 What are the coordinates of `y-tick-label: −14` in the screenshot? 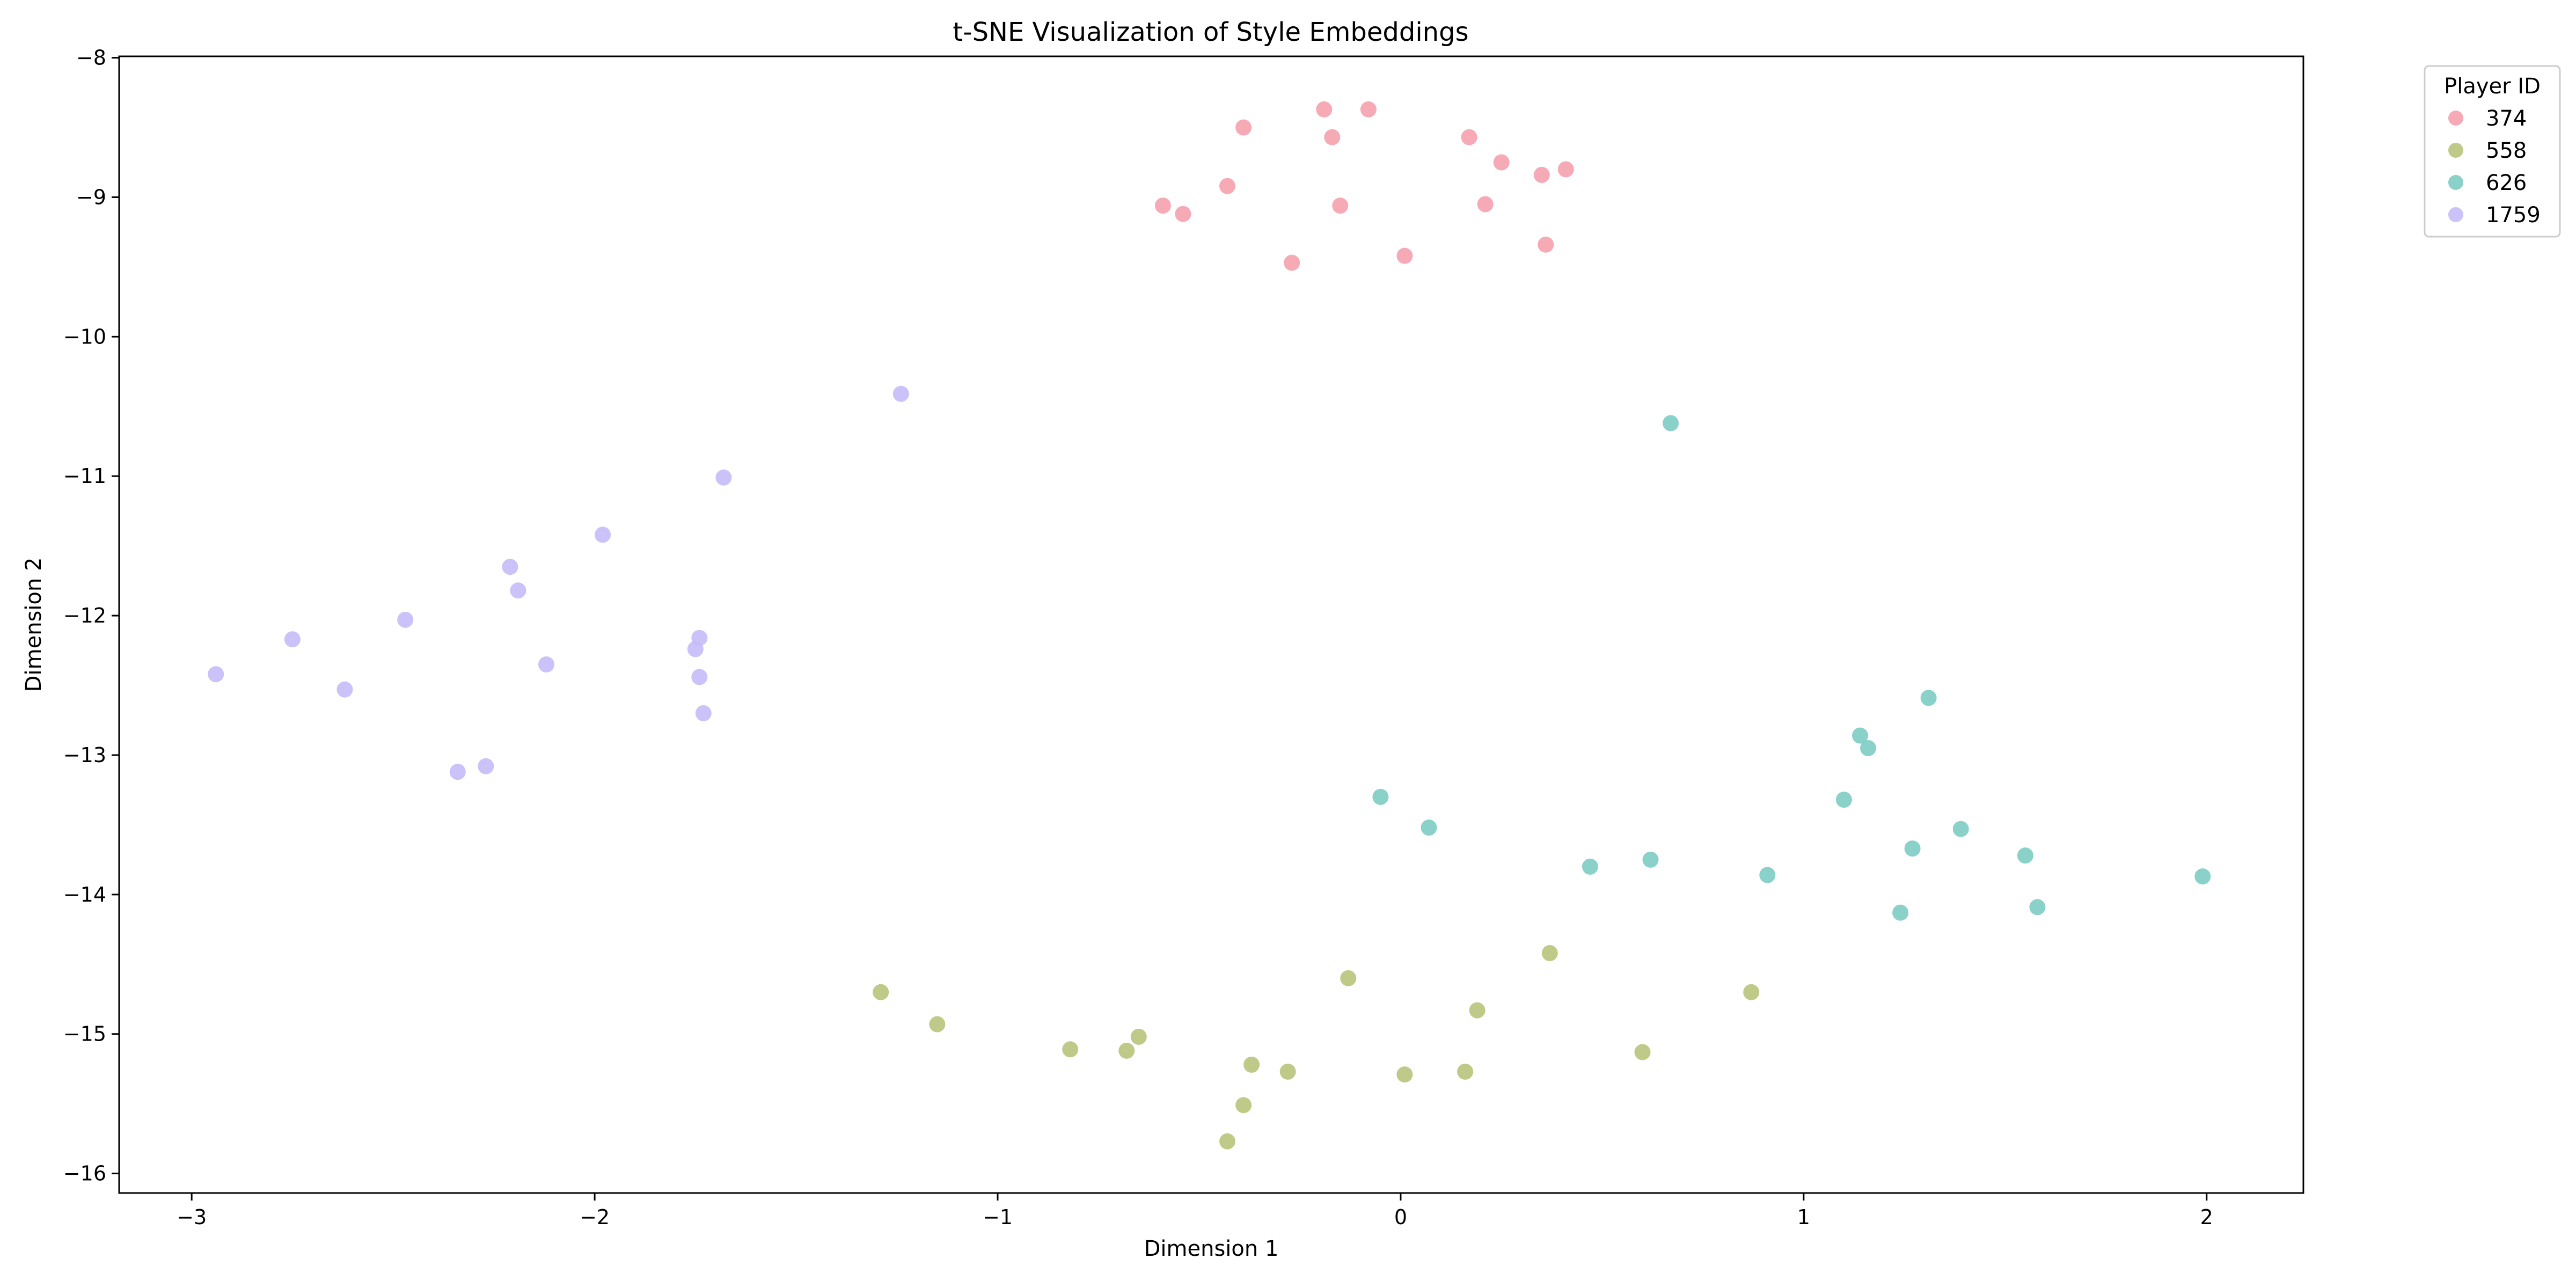 It's located at (84, 894).